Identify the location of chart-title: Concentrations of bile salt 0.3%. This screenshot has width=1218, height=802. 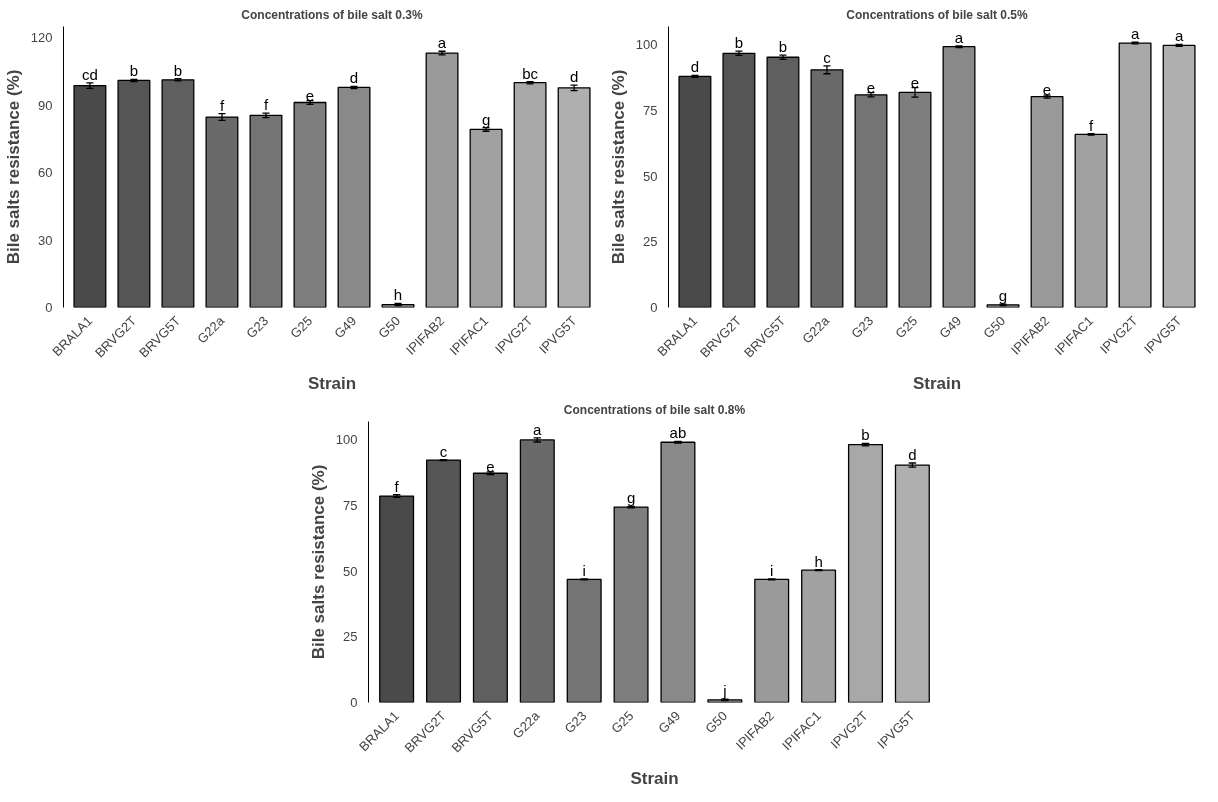
(332, 14).